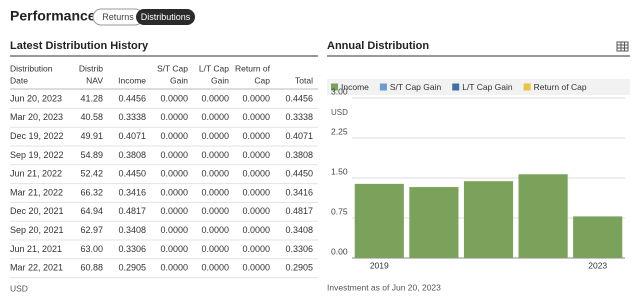  What do you see at coordinates (560, 87) in the screenshot?
I see `legend-label: Return of Cap` at bounding box center [560, 87].